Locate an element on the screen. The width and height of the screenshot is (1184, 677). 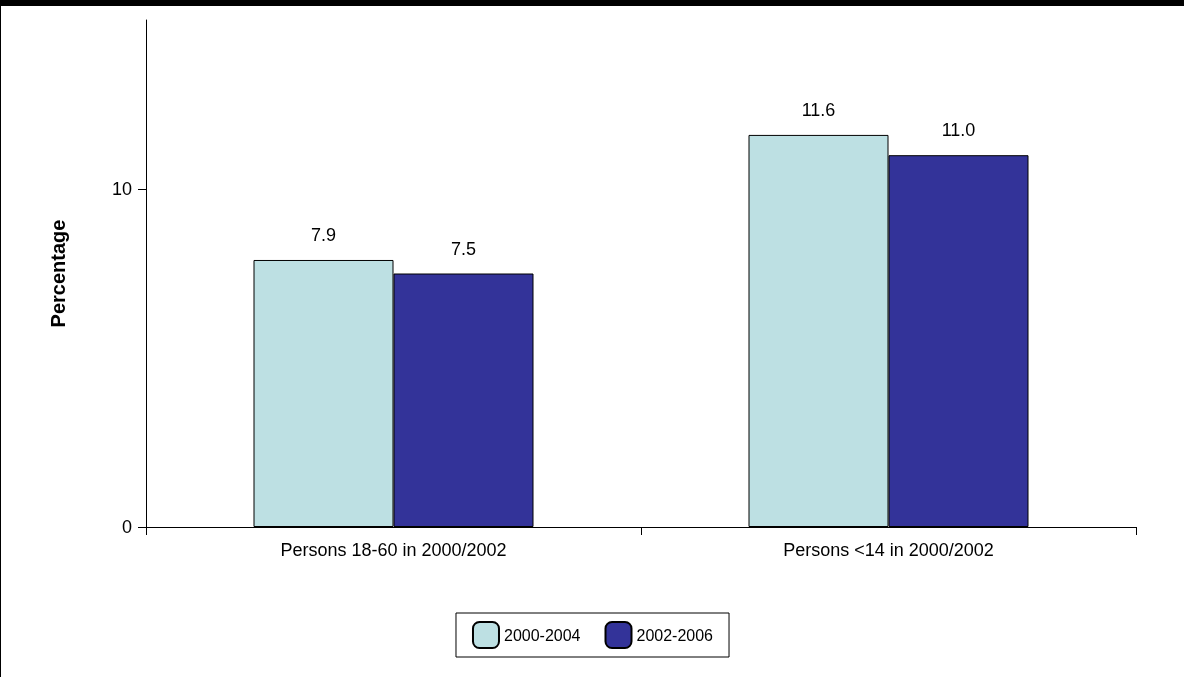
x-tick-label: Persons <14 in 2000/2002 is located at coordinates (888, 550).